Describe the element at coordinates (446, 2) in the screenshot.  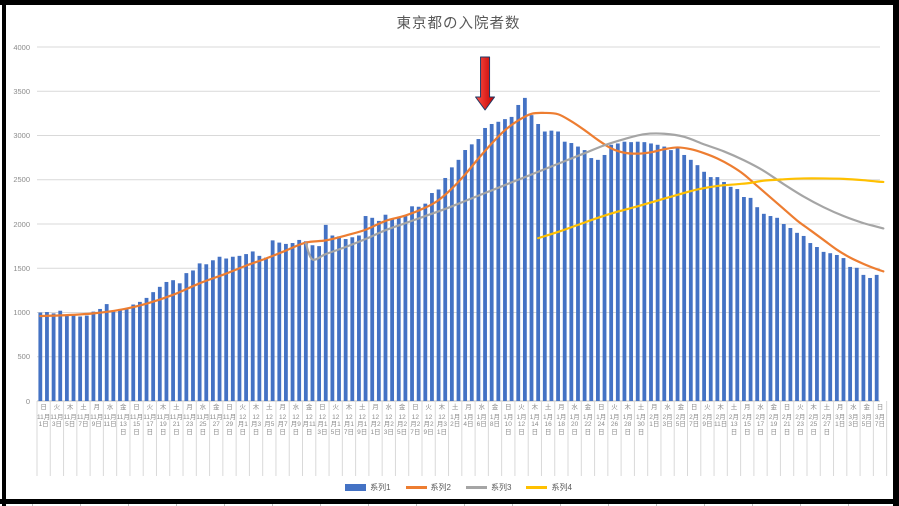
I see `chart-border-top` at that location.